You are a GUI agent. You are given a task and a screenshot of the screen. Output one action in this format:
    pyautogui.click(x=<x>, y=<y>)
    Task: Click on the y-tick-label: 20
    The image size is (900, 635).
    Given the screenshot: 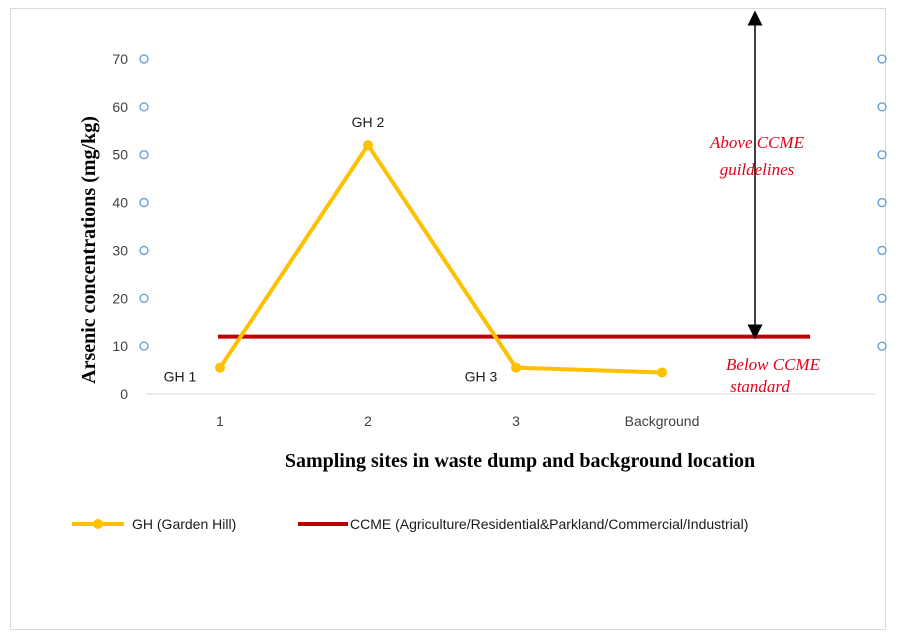 What is the action you would take?
    pyautogui.click(x=120, y=298)
    